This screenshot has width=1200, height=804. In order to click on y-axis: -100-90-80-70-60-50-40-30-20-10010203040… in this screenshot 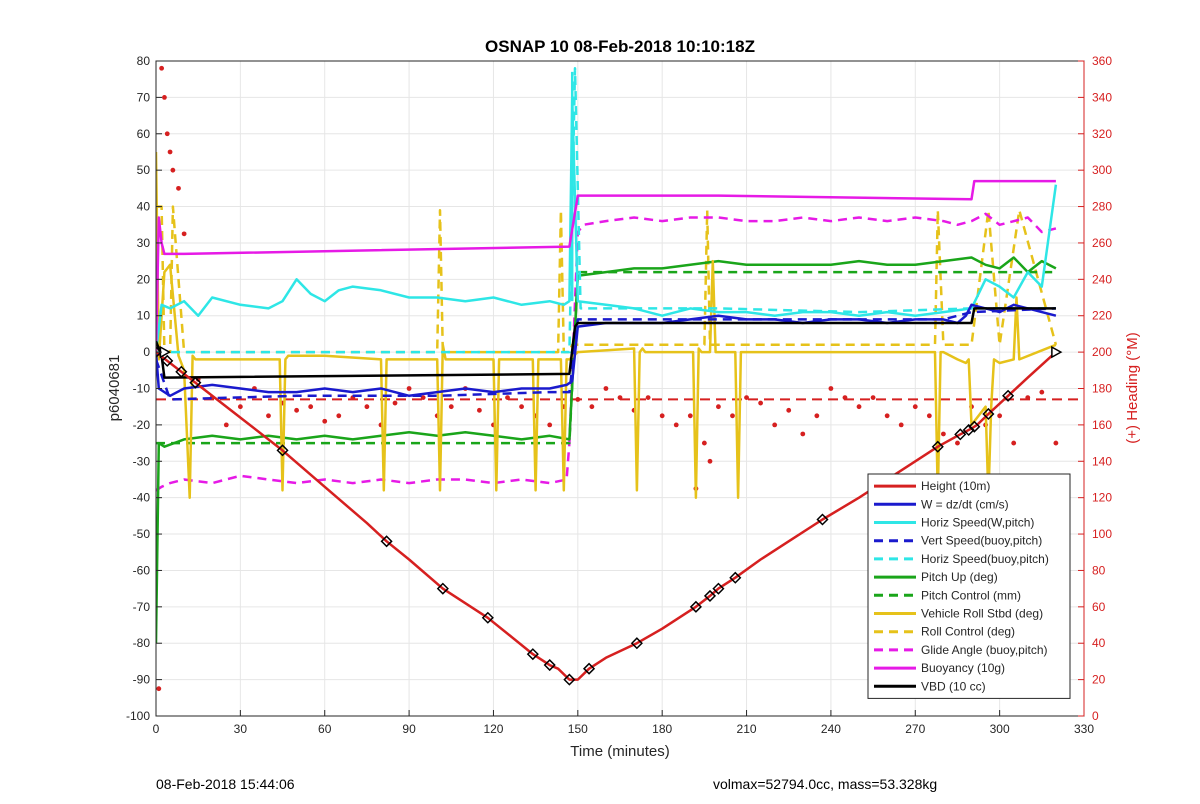, I will do `click(144, 388)`.